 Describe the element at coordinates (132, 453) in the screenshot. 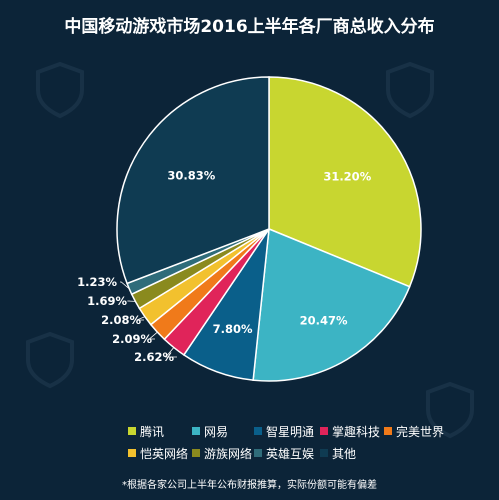

I see `legend-swatch-kaiying` at that location.